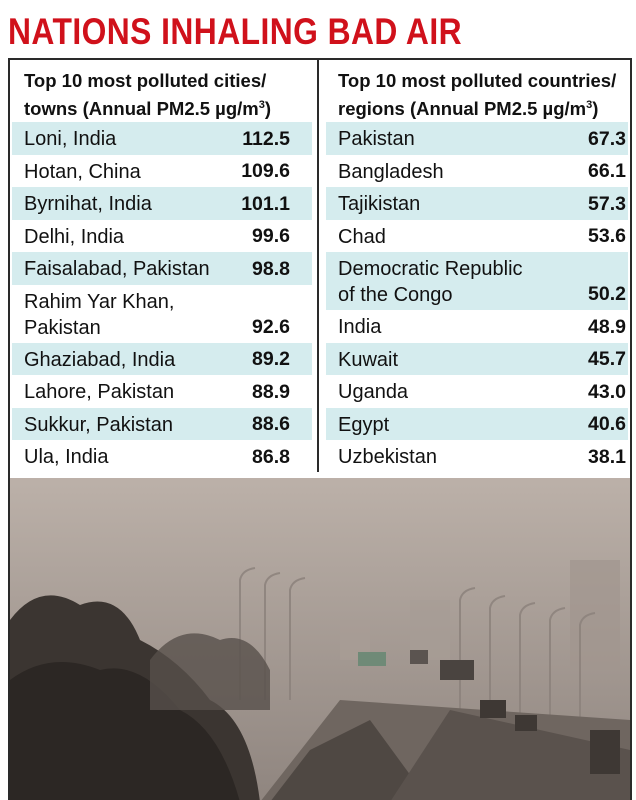 This screenshot has height=800, width=636. I want to click on city-pm25-value: 92.6, so click(271, 326).